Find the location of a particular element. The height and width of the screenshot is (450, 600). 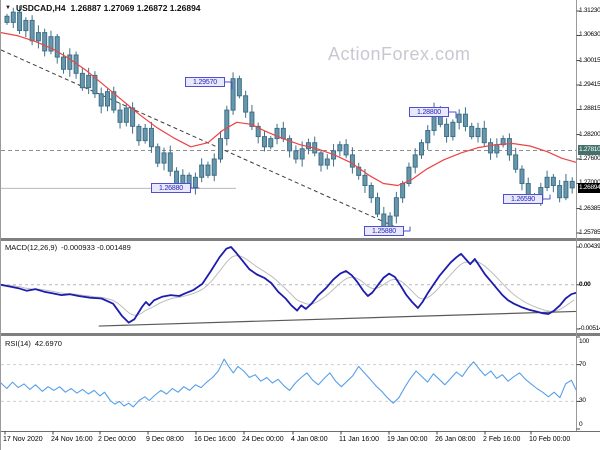

rsi-axis-label: 0 is located at coordinates (581, 424).